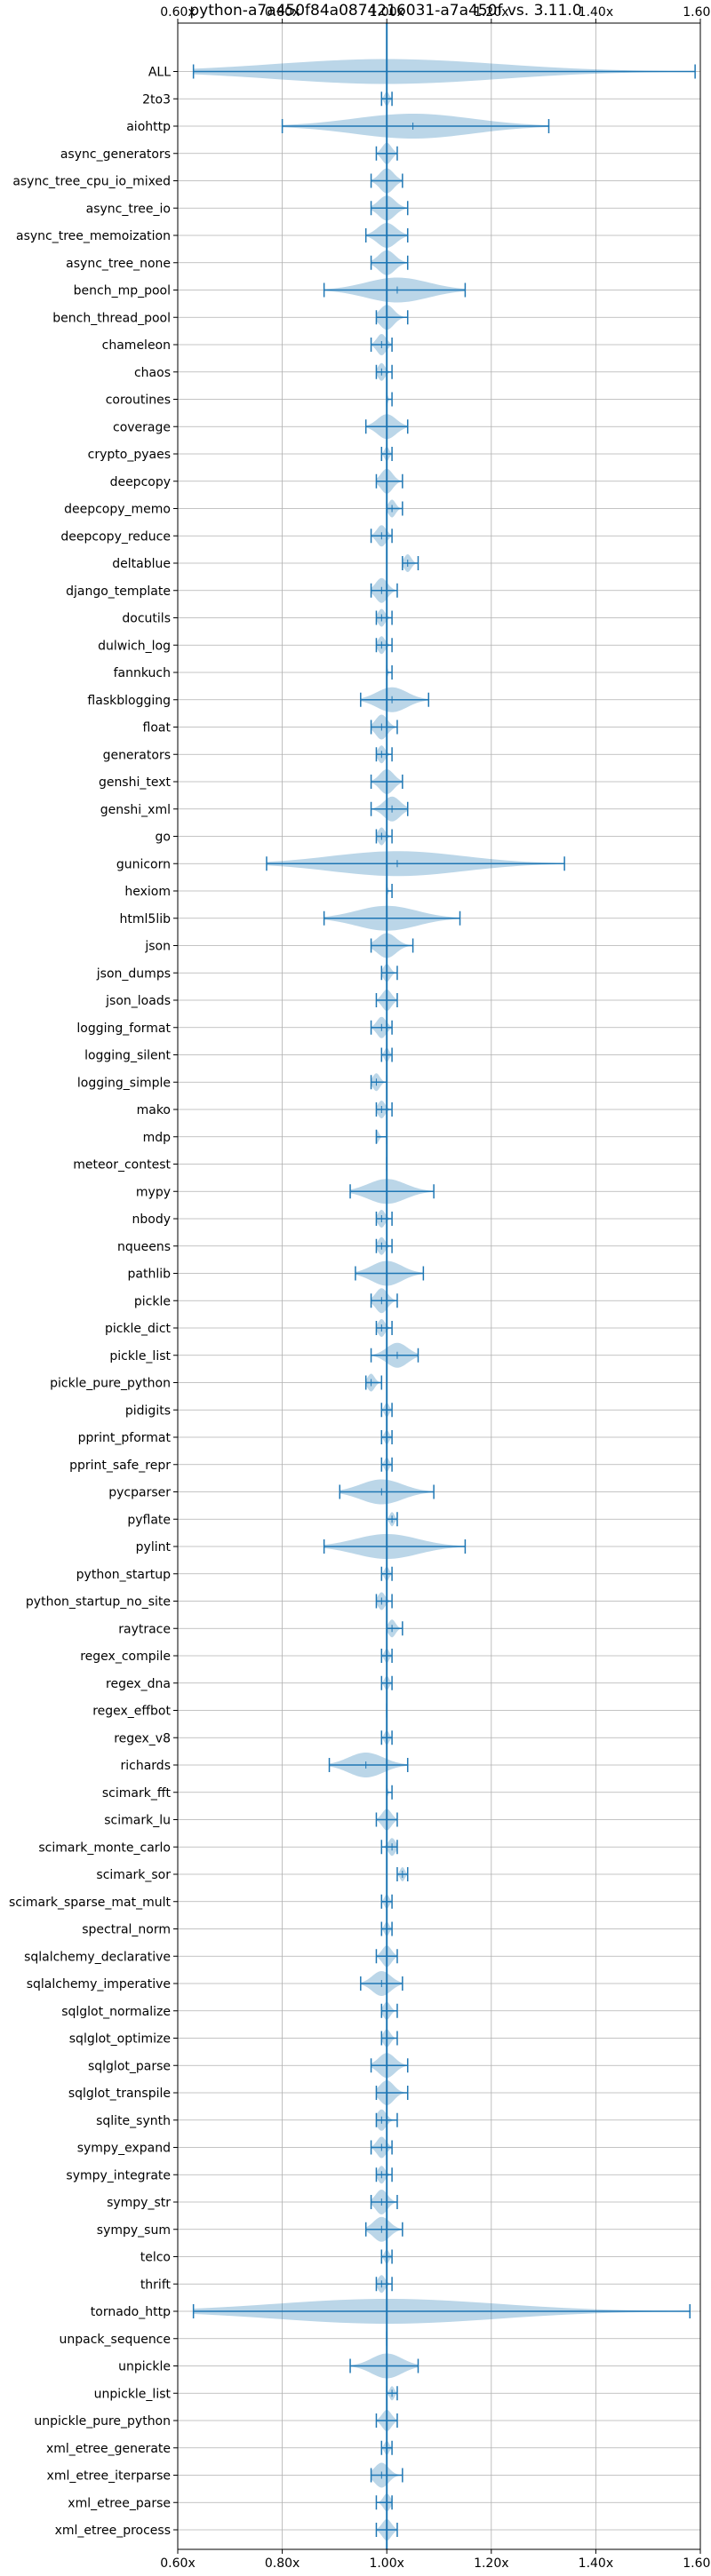  What do you see at coordinates (98, 1602) in the screenshot?
I see `category-label: python_startup_no_site` at bounding box center [98, 1602].